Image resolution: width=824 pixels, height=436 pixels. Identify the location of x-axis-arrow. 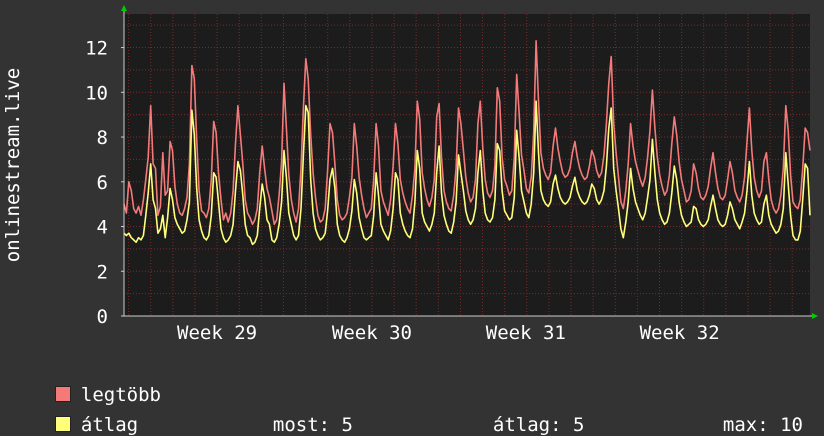
(815, 316).